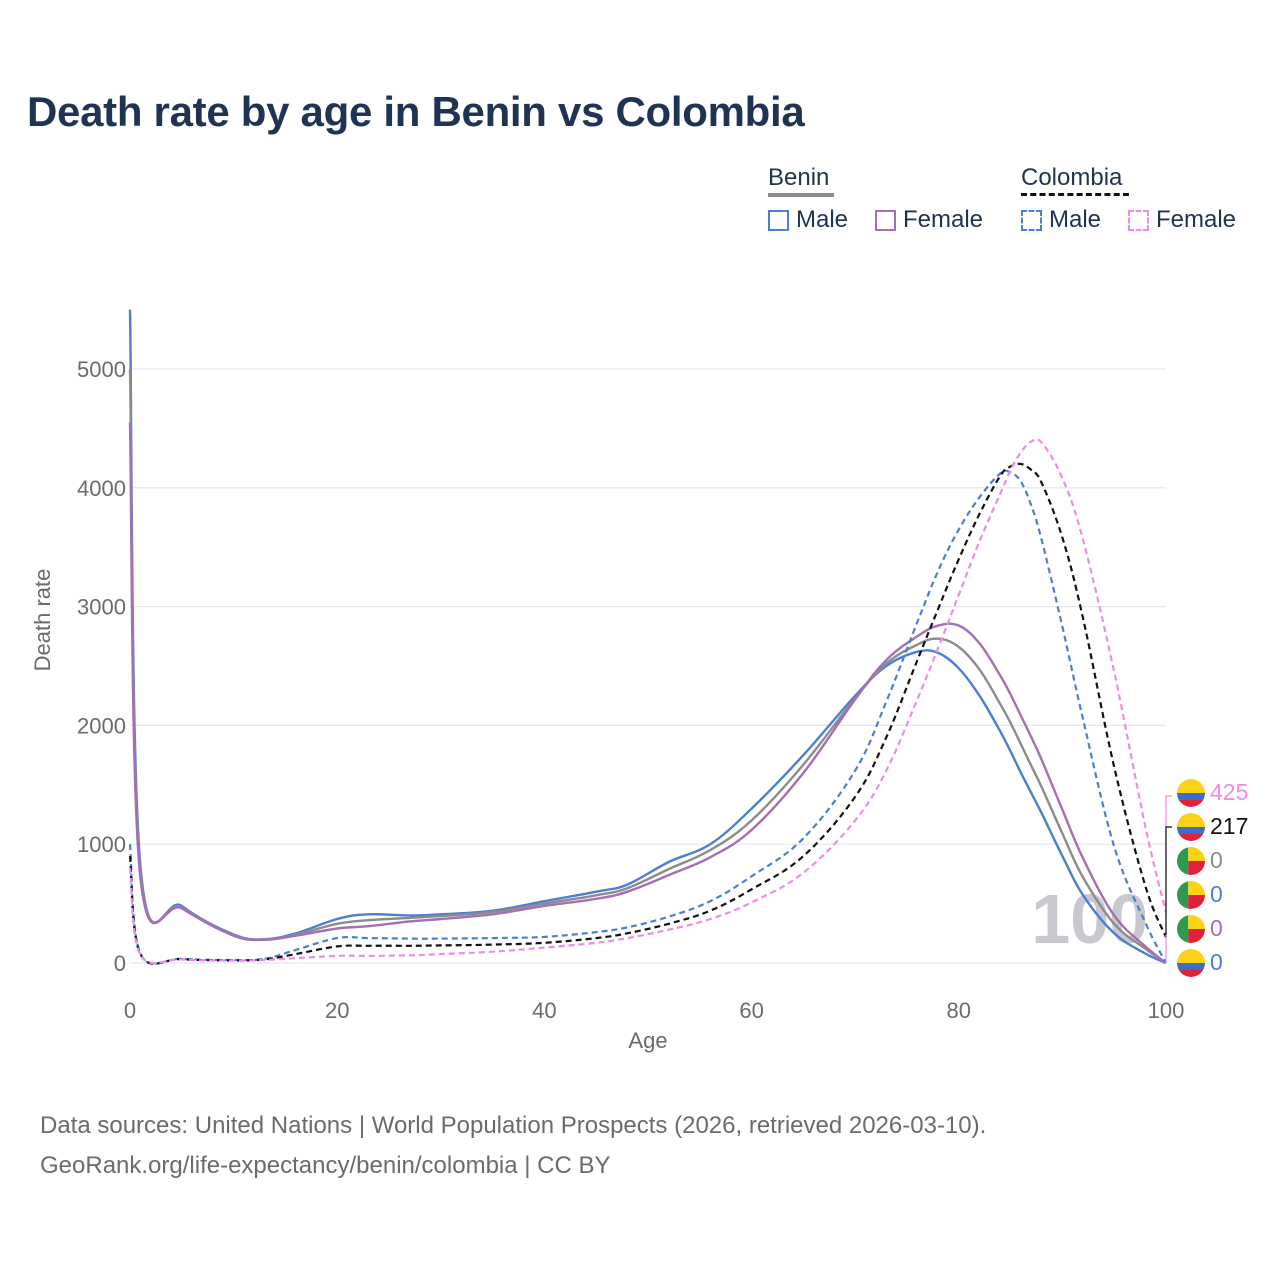 The height and width of the screenshot is (1280, 1280). I want to click on legend-group-colombia: Colombia, so click(1075, 180).